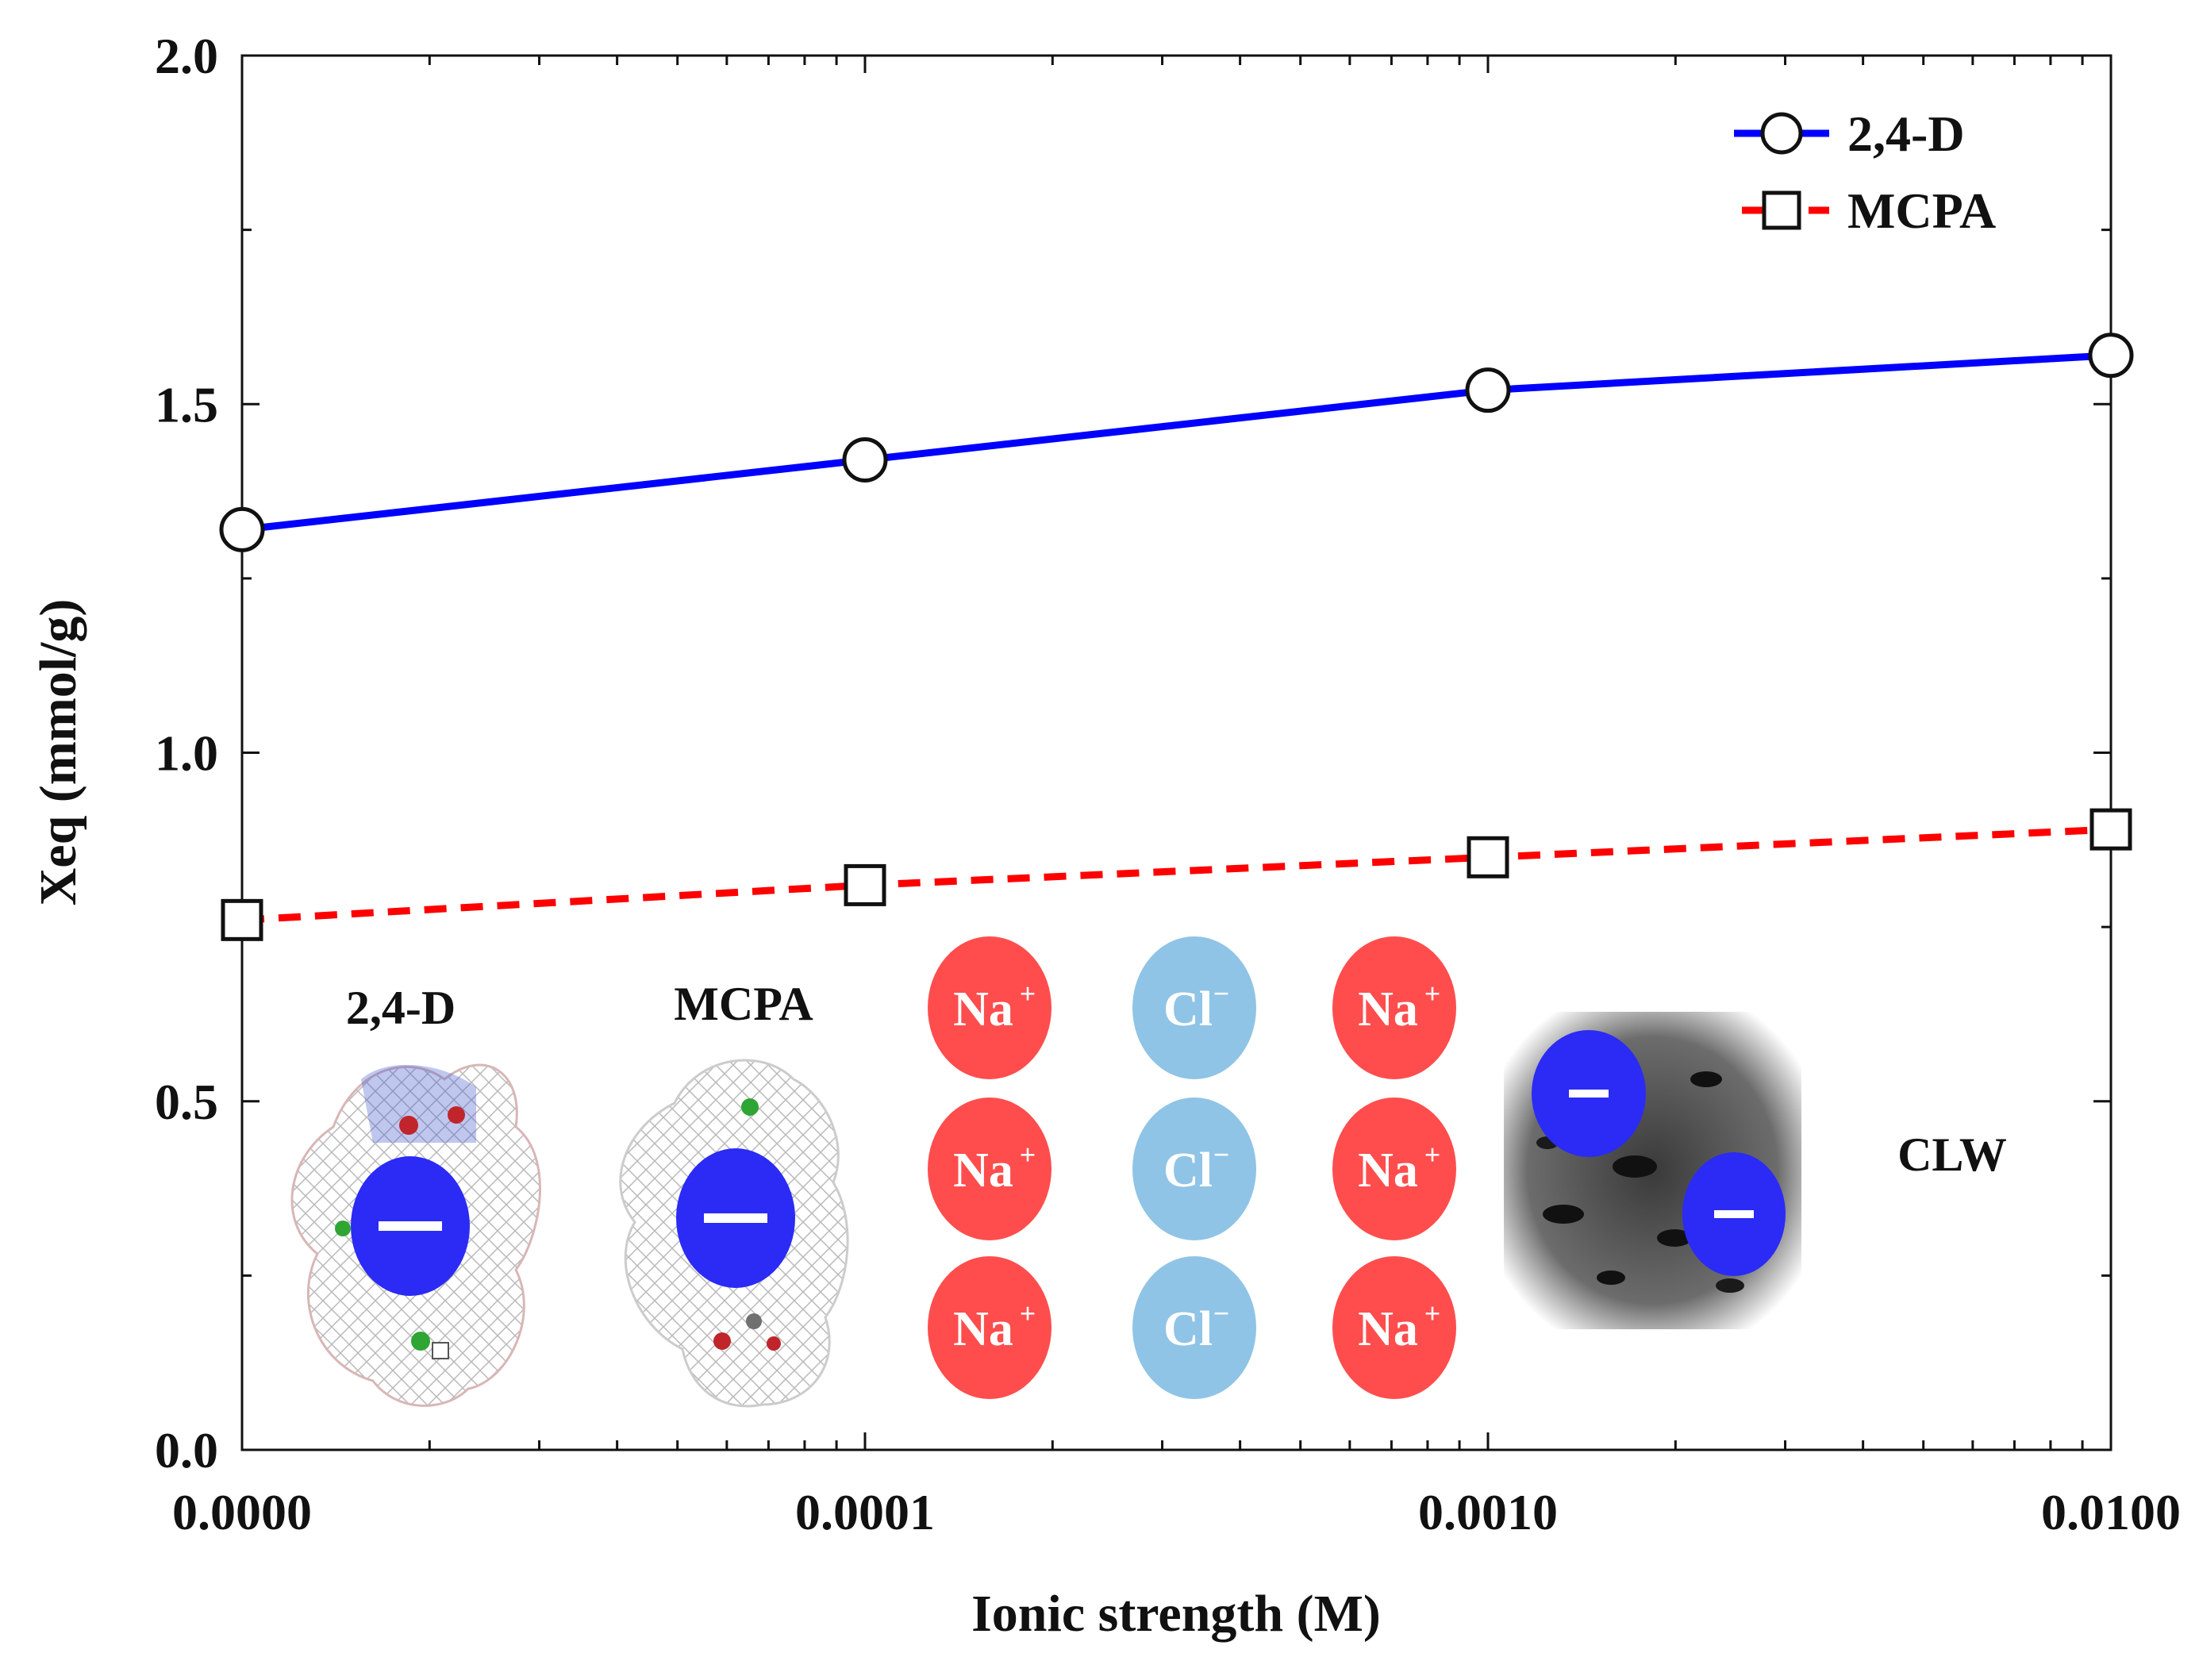 The height and width of the screenshot is (1680, 2199). Describe the element at coordinates (401, 1008) in the screenshot. I see `inset-label-24d: 2,4-D` at that location.